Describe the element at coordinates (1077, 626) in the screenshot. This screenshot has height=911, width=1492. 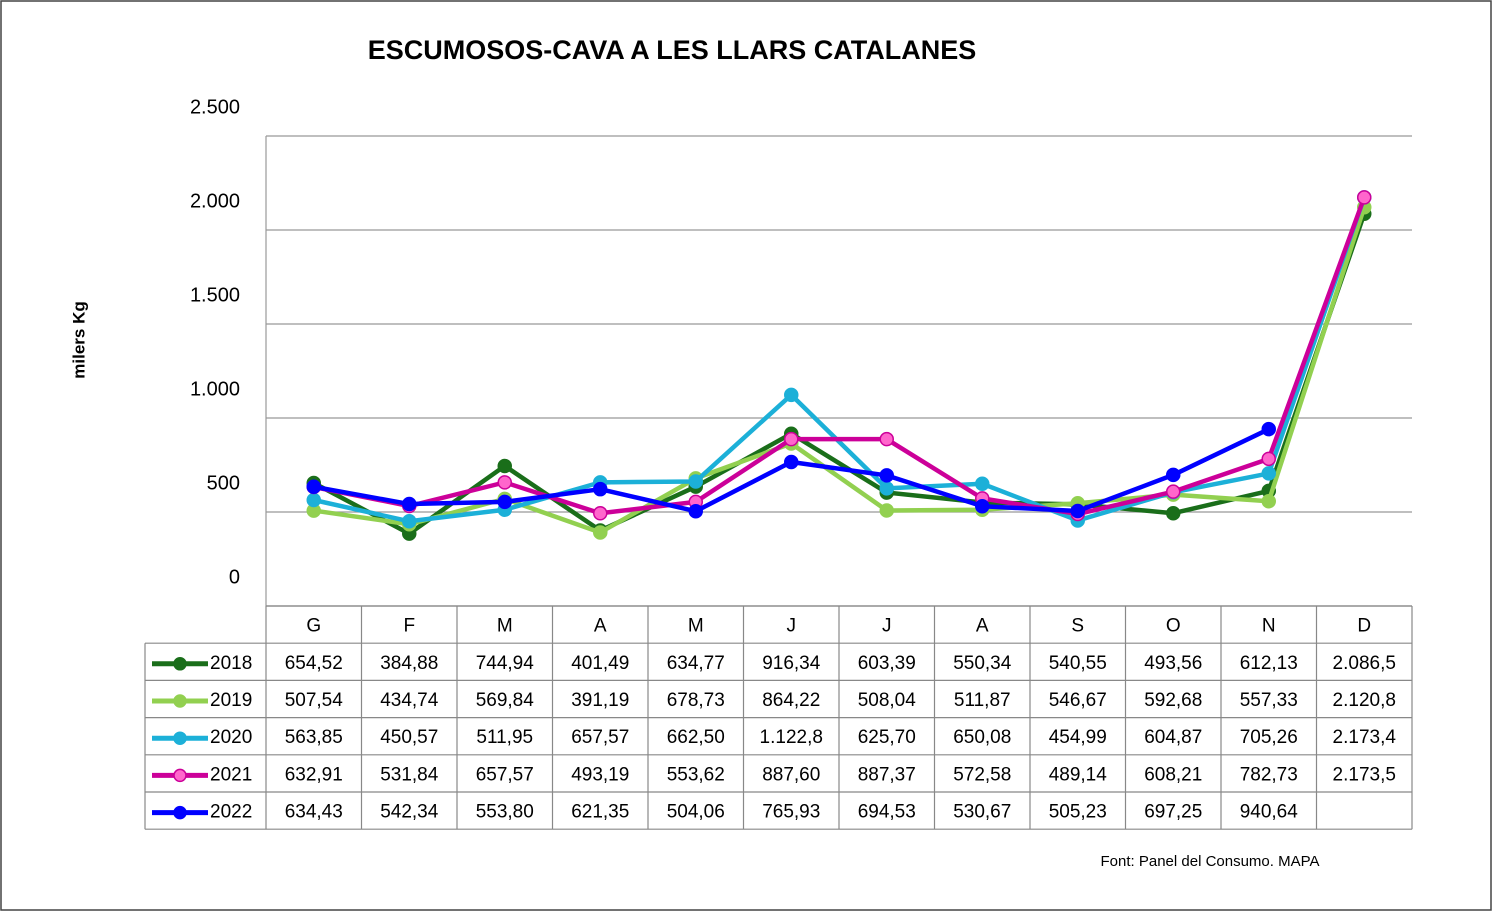
I see `x-tick-label: S` at that location.